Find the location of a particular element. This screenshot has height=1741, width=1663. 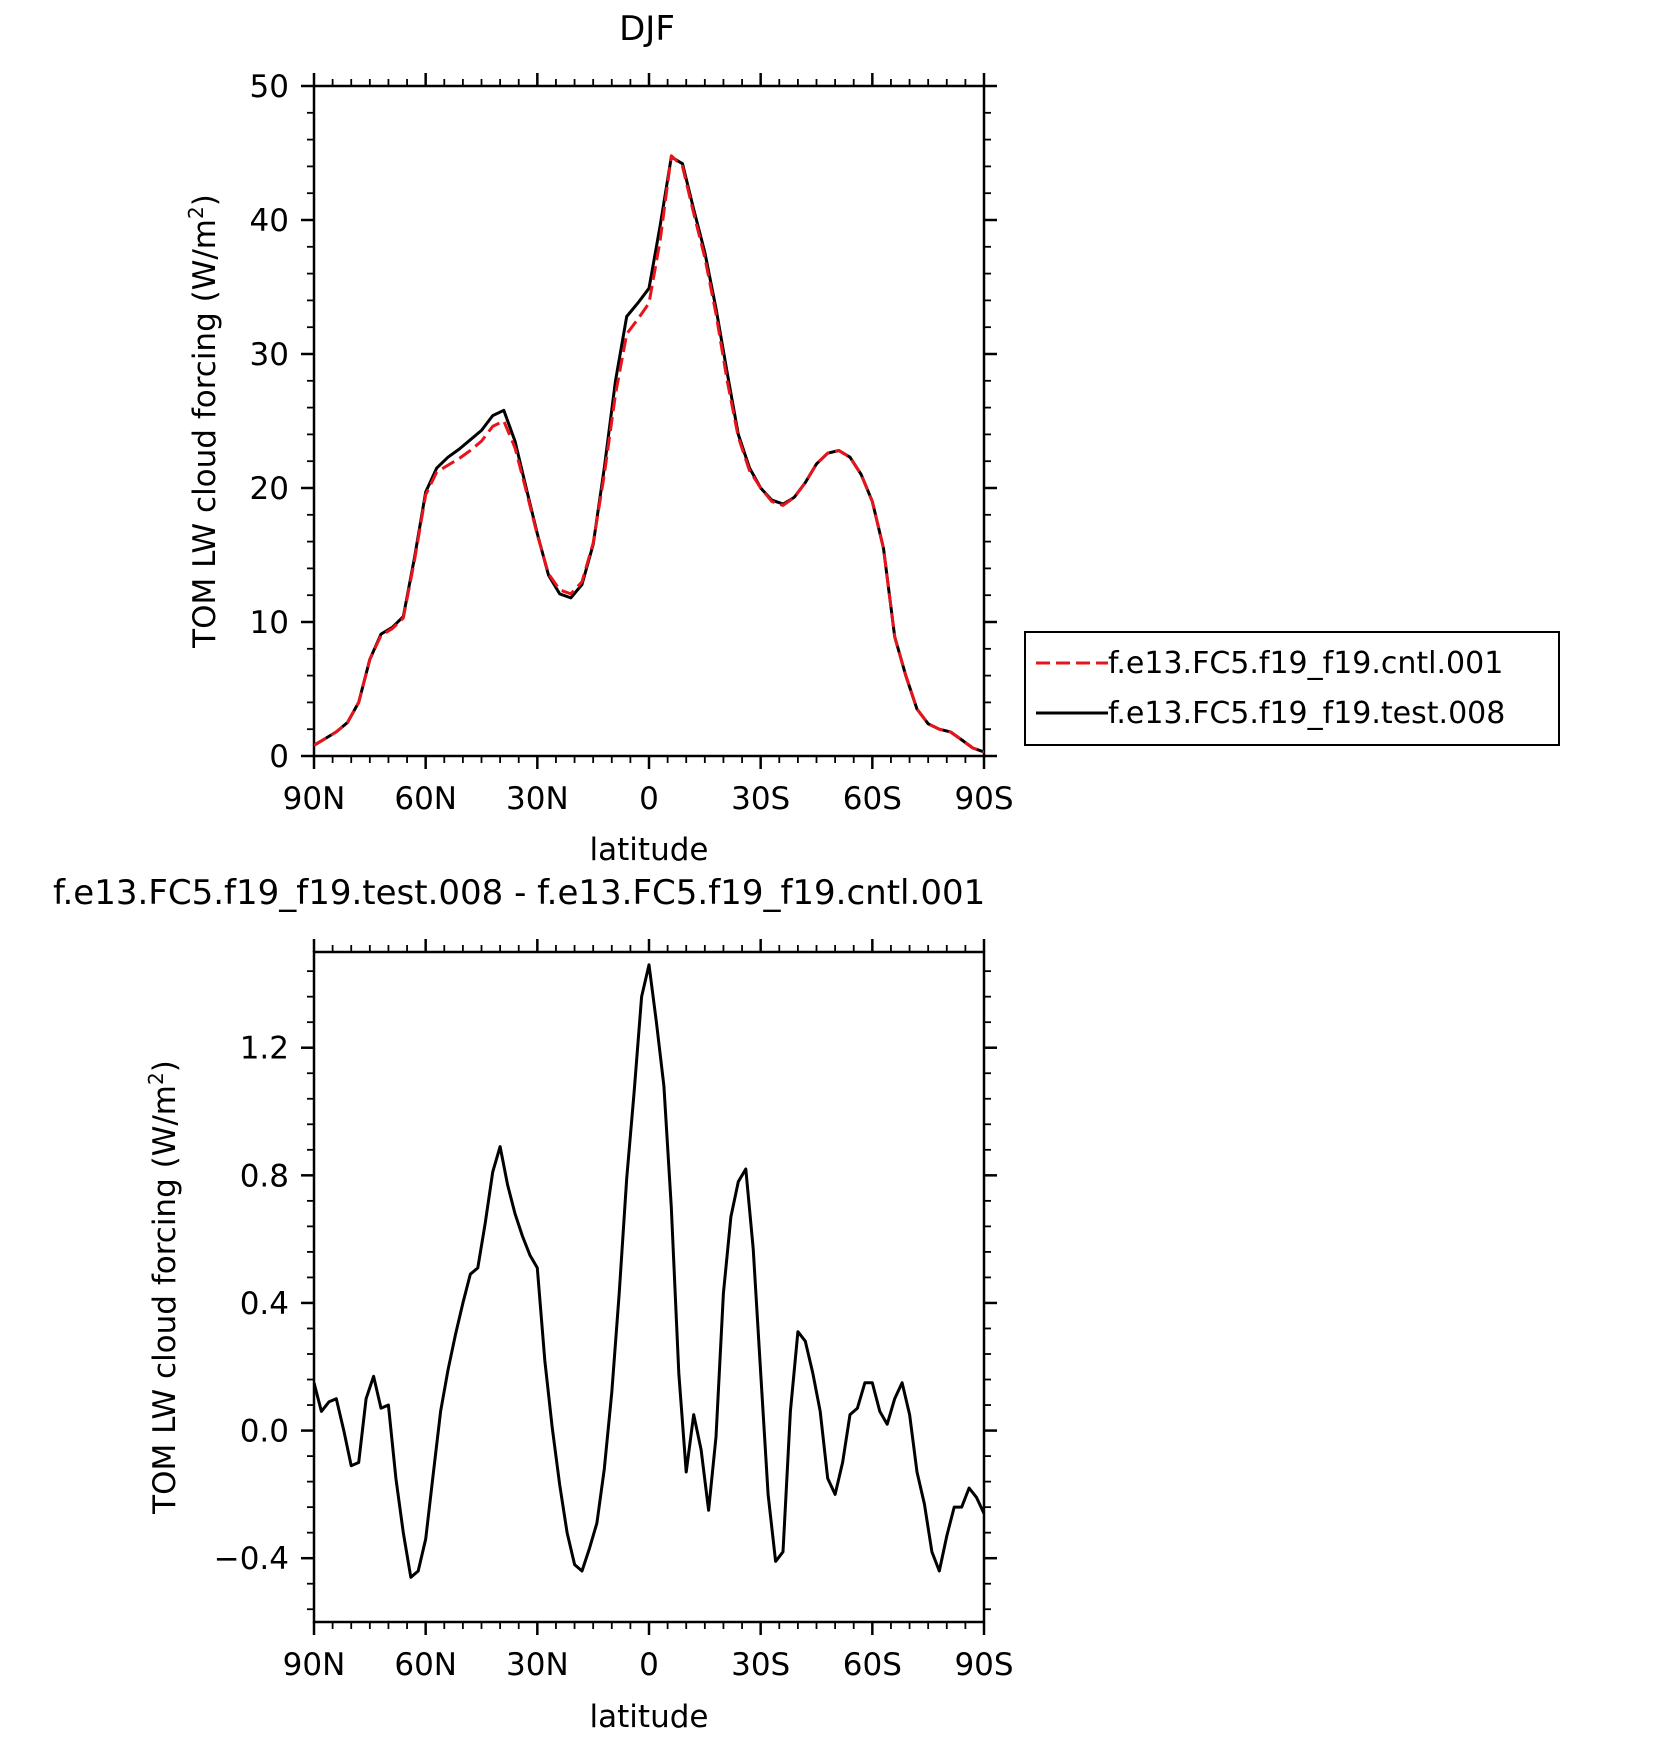

t-x-tick-label: 90S is located at coordinates (983, 799).